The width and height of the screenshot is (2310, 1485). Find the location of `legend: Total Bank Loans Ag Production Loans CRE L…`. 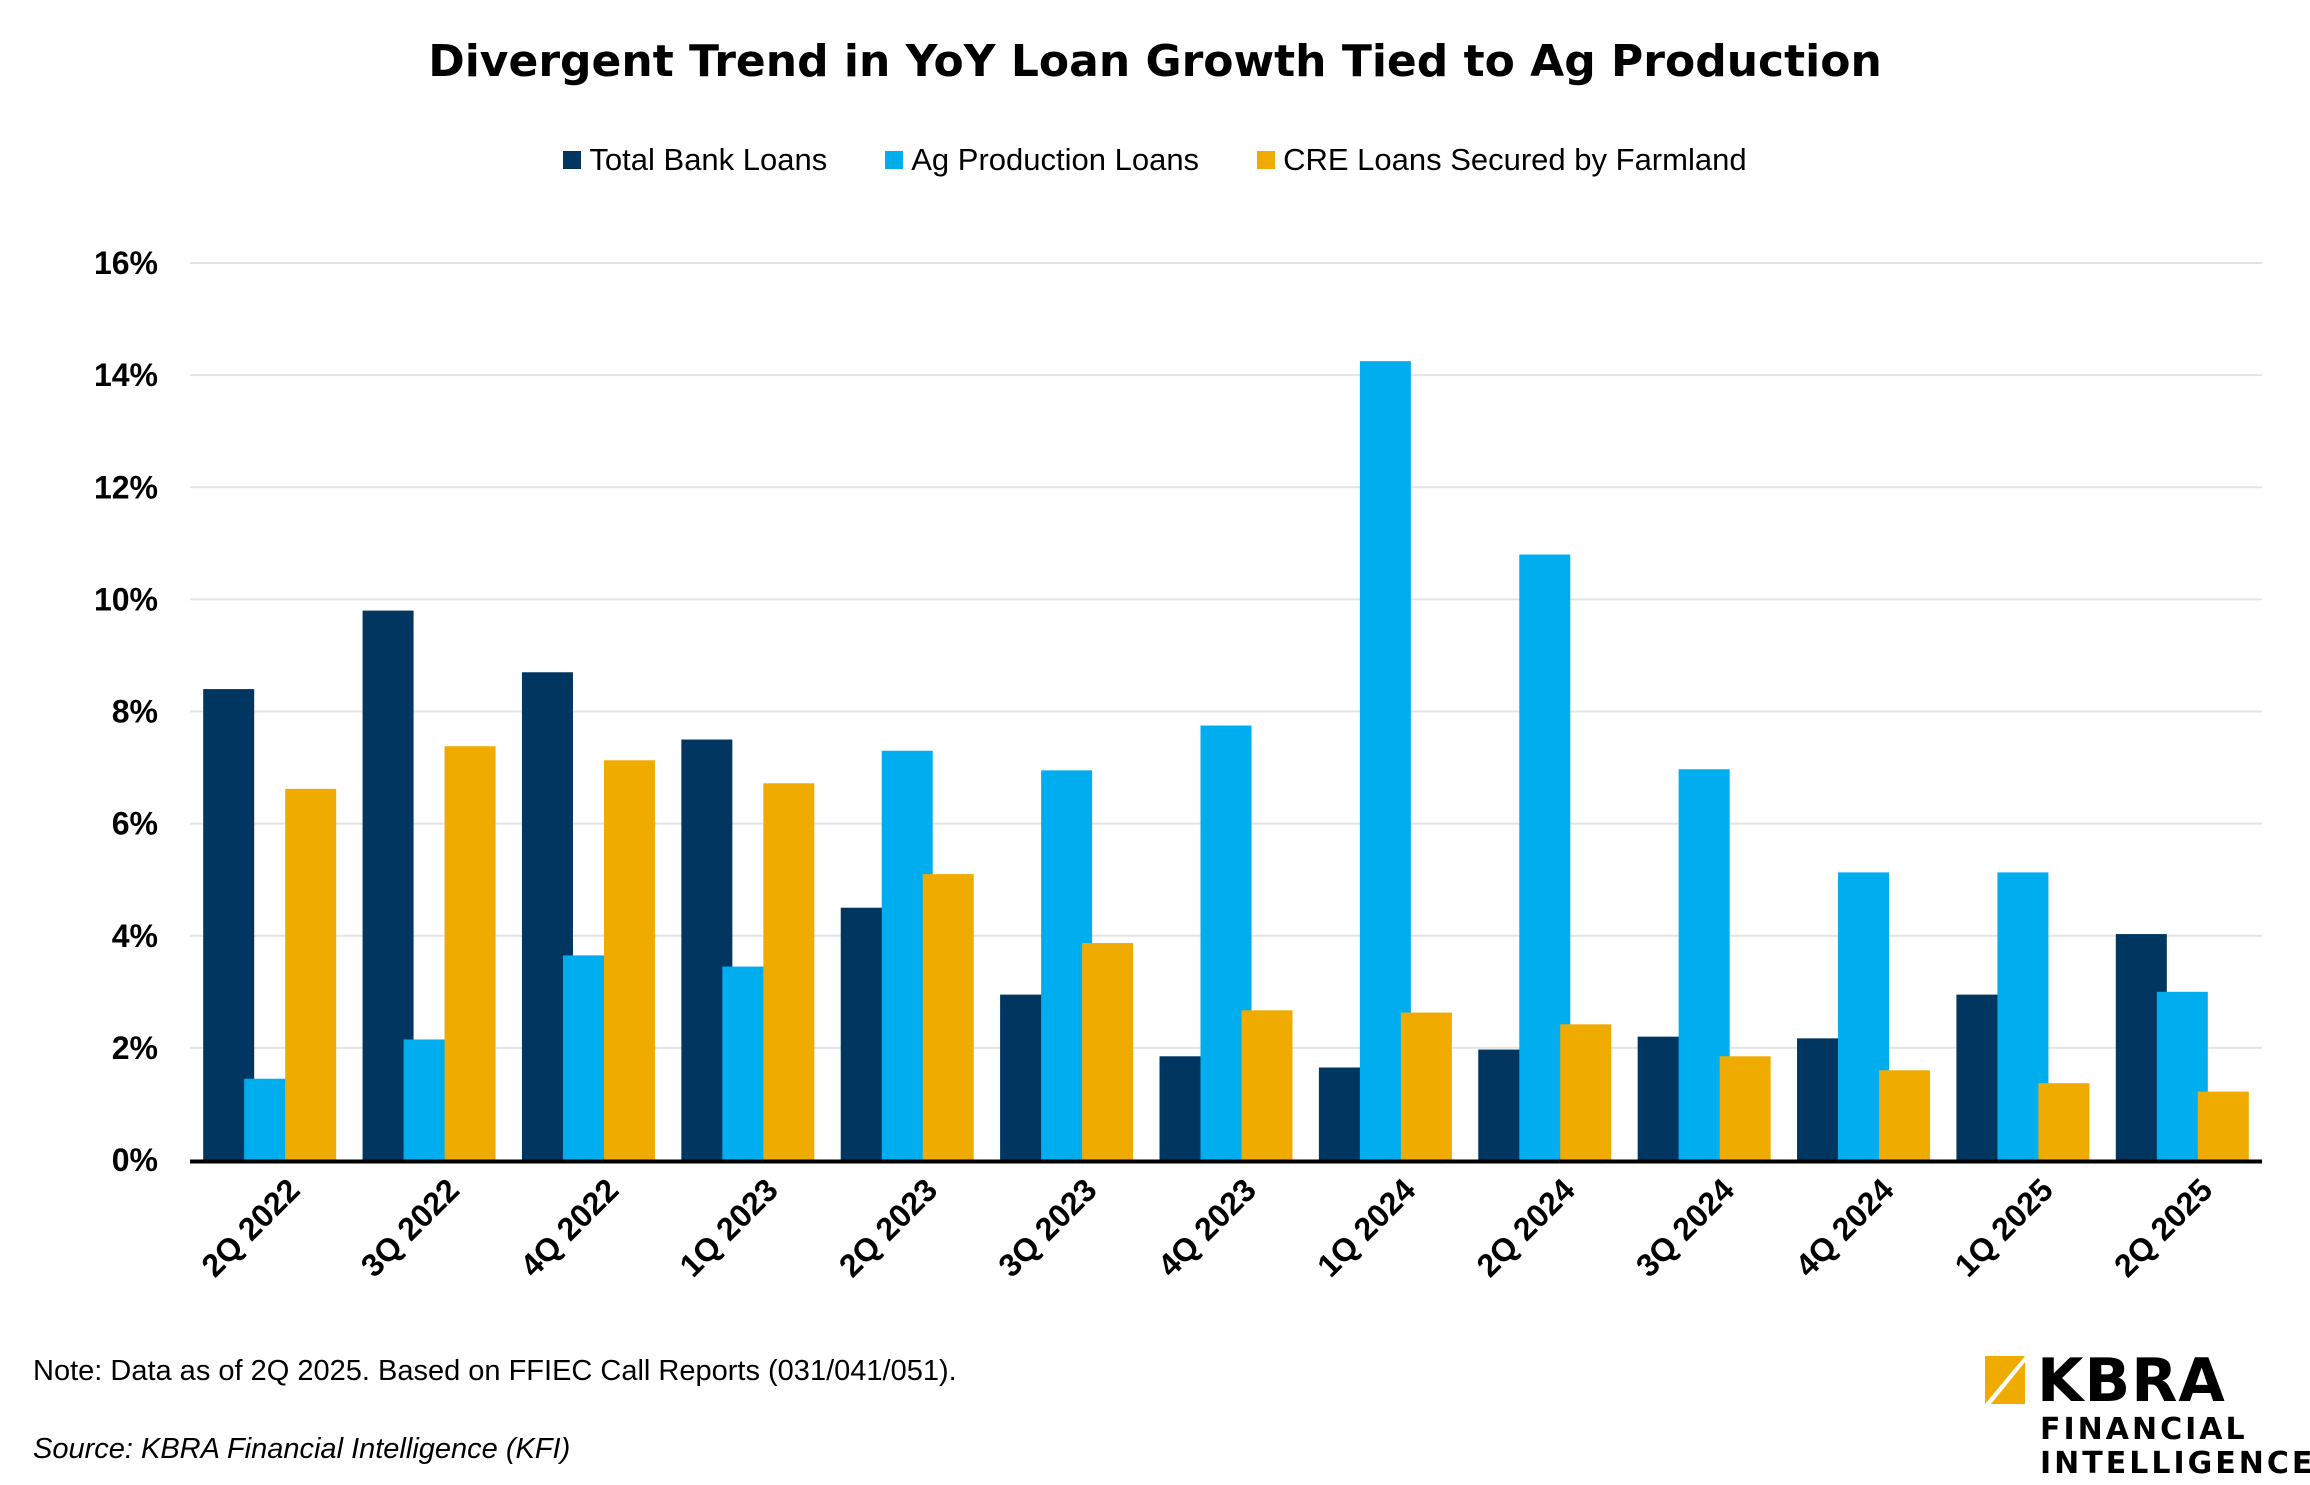

legend: Total Bank Loans Ag Production Loans CRE L… is located at coordinates (1155, 160).